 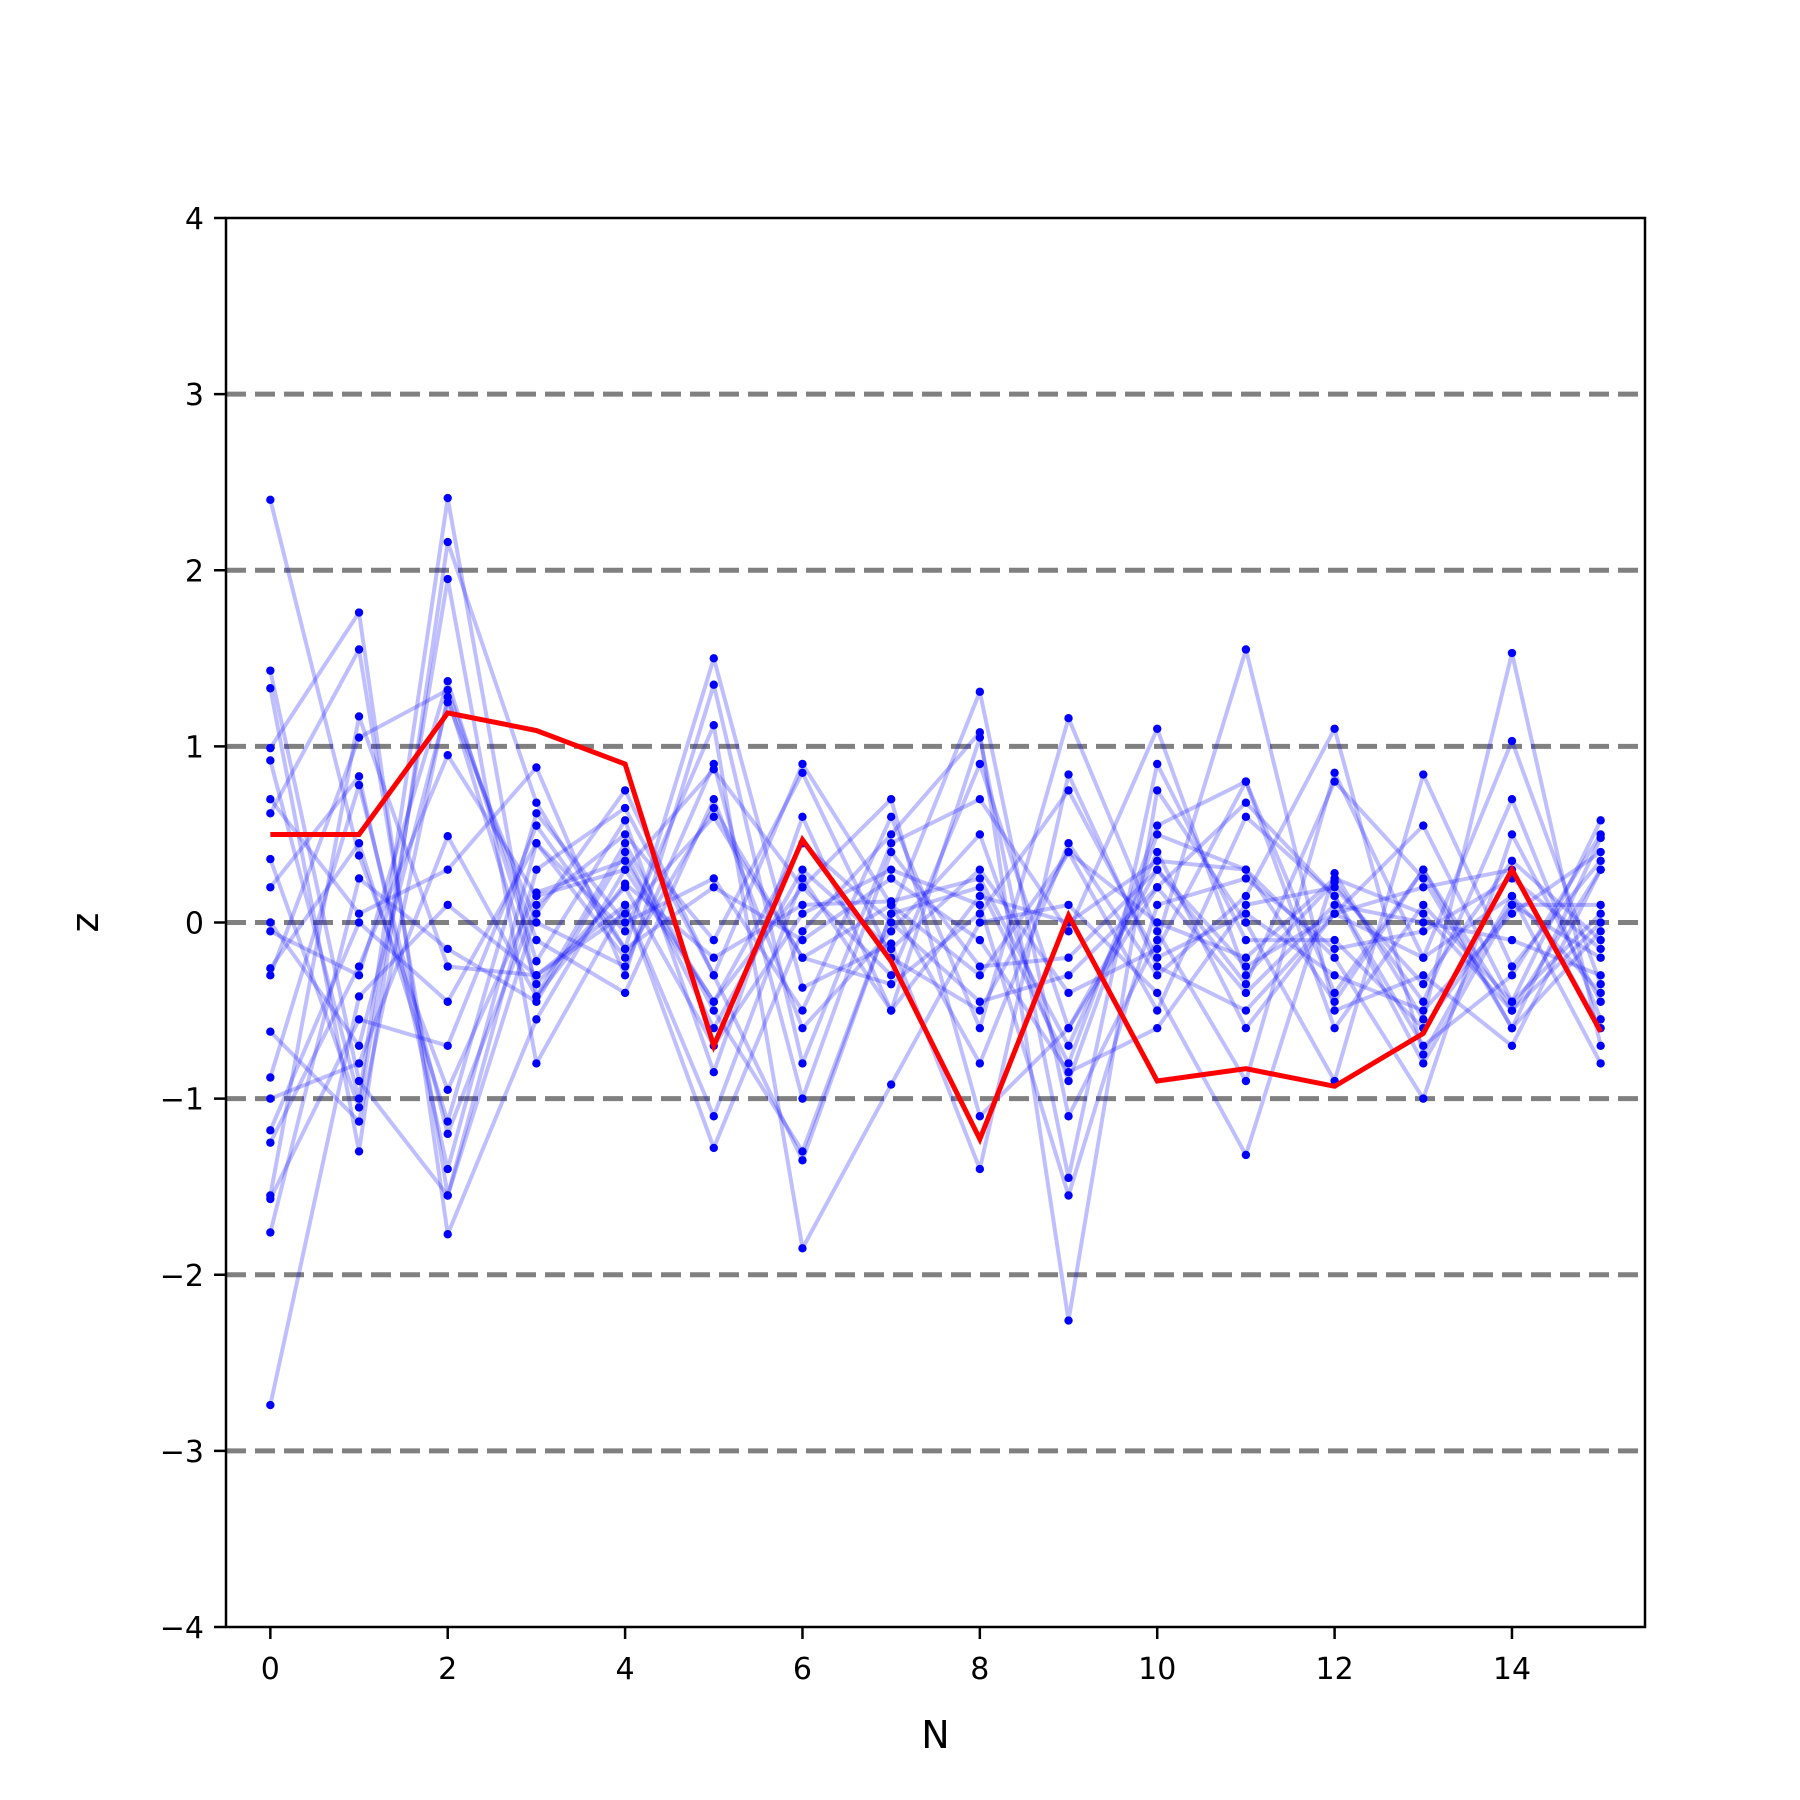 What do you see at coordinates (182, 1452) in the screenshot?
I see `y-tick-label: −3` at bounding box center [182, 1452].